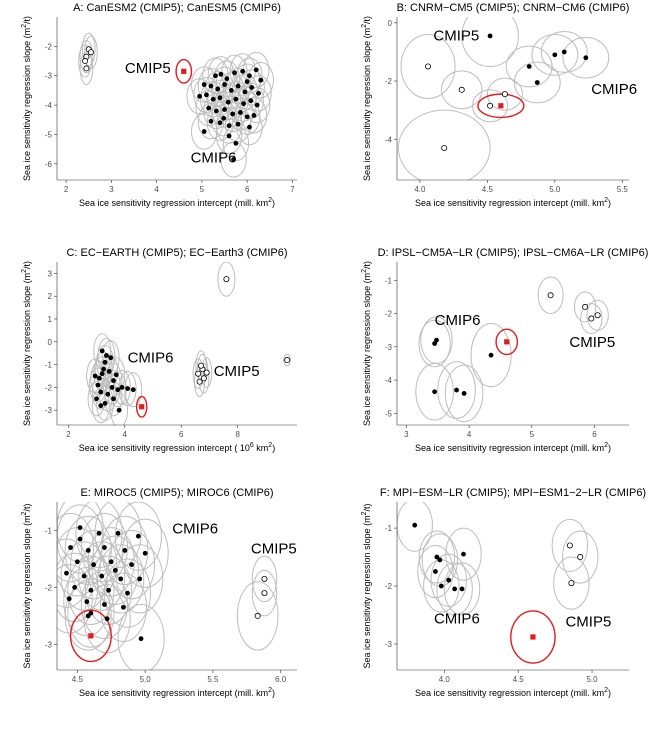 The height and width of the screenshot is (738, 665). Describe the element at coordinates (50, 296) in the screenshot. I see `y-tick-label: 2` at that location.